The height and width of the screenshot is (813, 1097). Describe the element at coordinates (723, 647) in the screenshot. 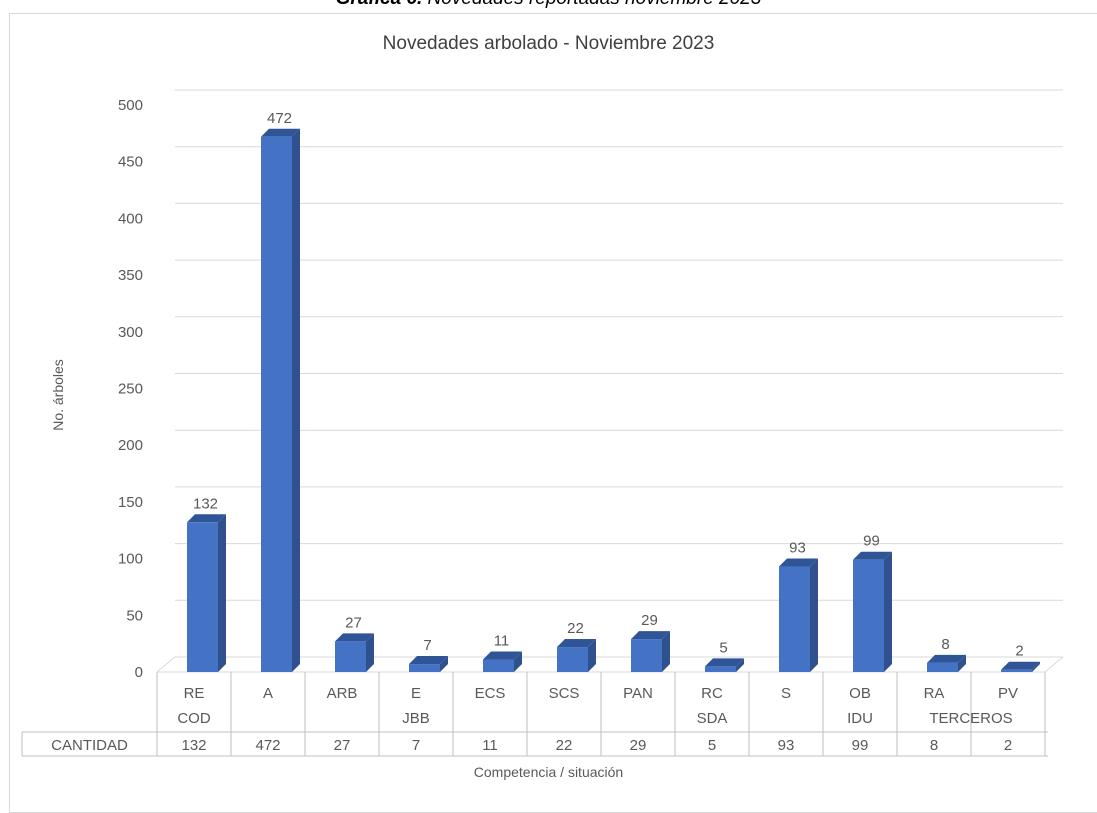

I see `data-label: 5` at that location.